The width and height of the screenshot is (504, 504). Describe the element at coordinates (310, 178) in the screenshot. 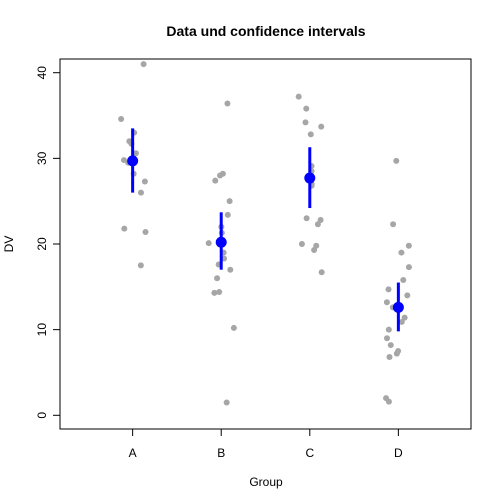

I see `mean-point-C` at that location.